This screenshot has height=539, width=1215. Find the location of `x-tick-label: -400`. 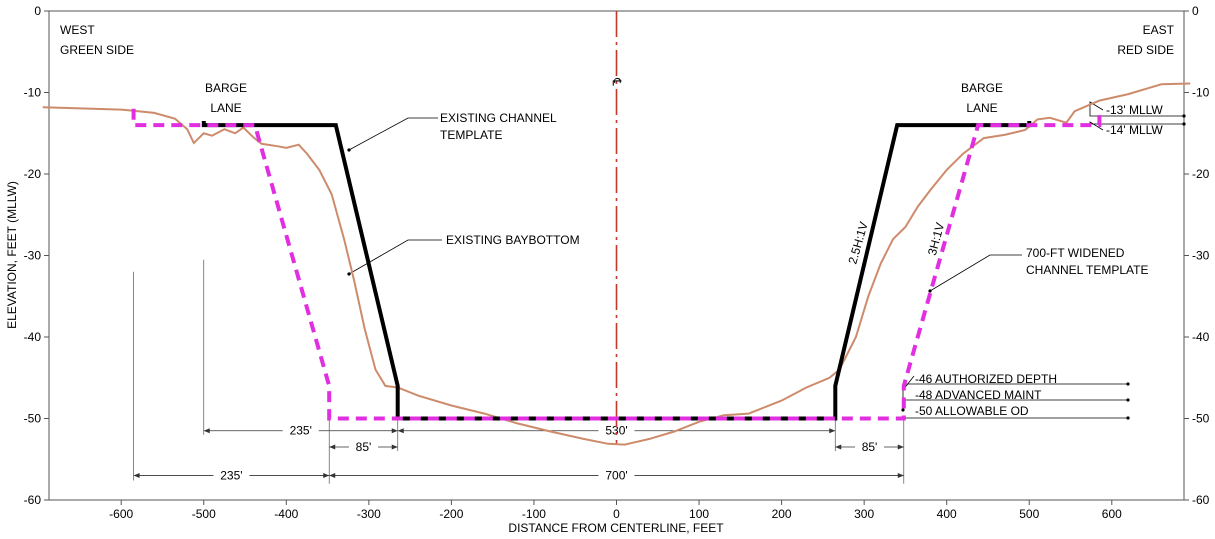

x-tick-label: -400 is located at coordinates (286, 514).